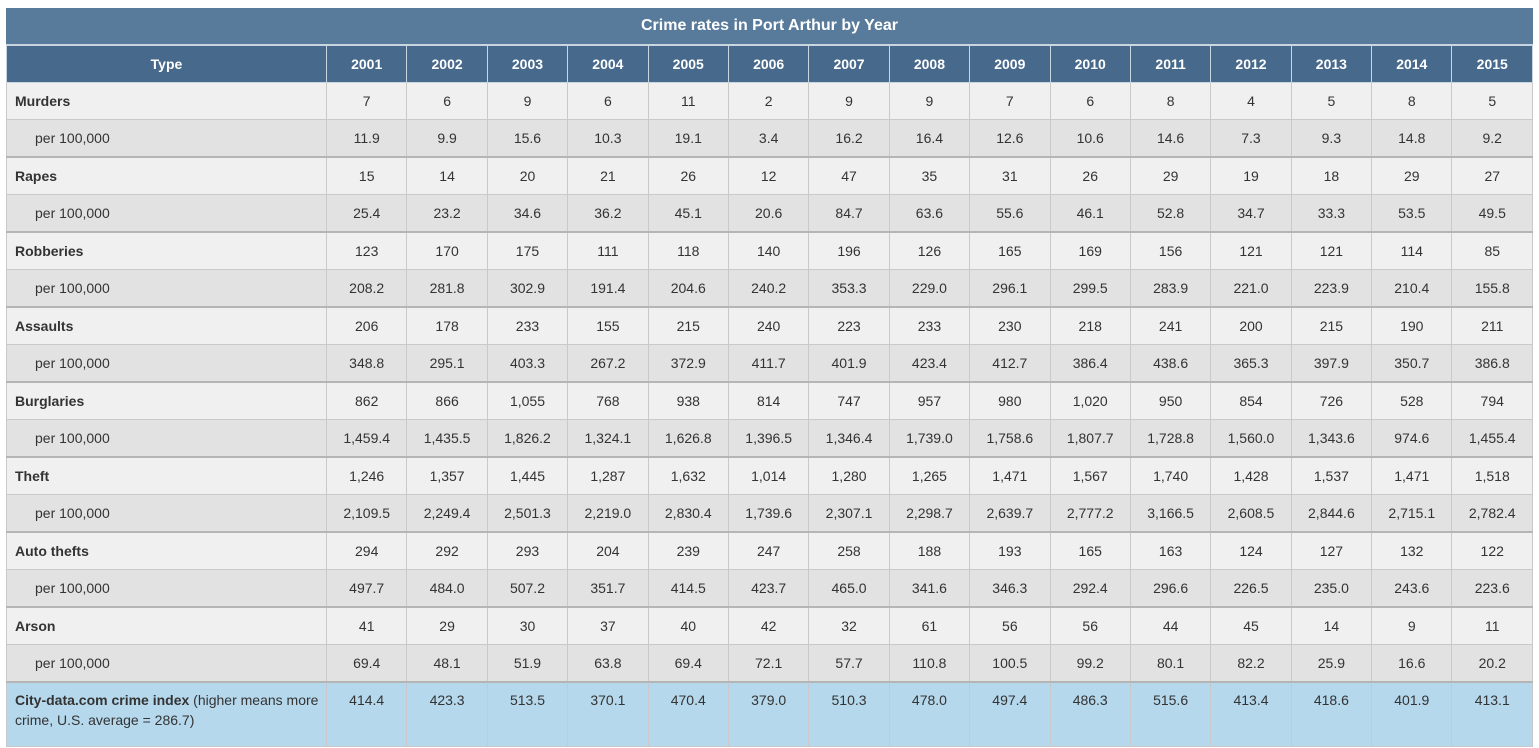 This screenshot has width=1539, height=748. Describe the element at coordinates (527, 175) in the screenshot. I see `count-cell: 20` at that location.